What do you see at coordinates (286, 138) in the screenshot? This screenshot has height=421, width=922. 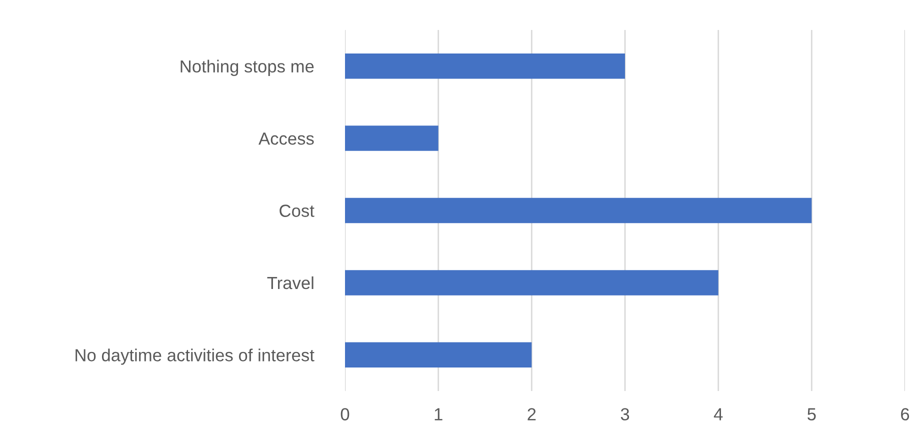 I see `y-tick-label: Access` at bounding box center [286, 138].